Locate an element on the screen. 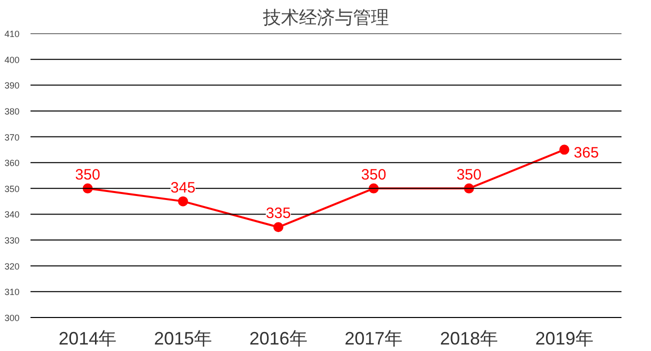 The image size is (651, 351). y-tick-label: 350 is located at coordinates (12, 189).